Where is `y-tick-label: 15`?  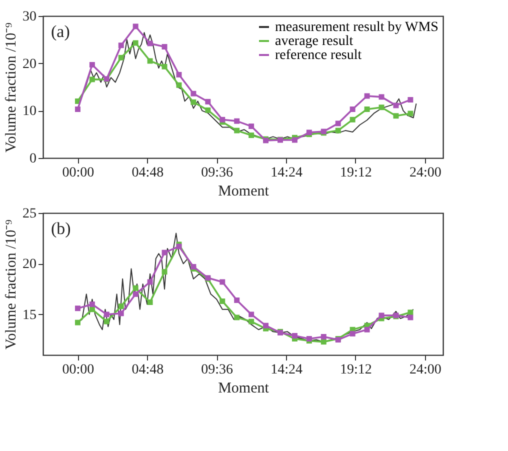 y-tick-label: 15 is located at coordinates (29, 315).